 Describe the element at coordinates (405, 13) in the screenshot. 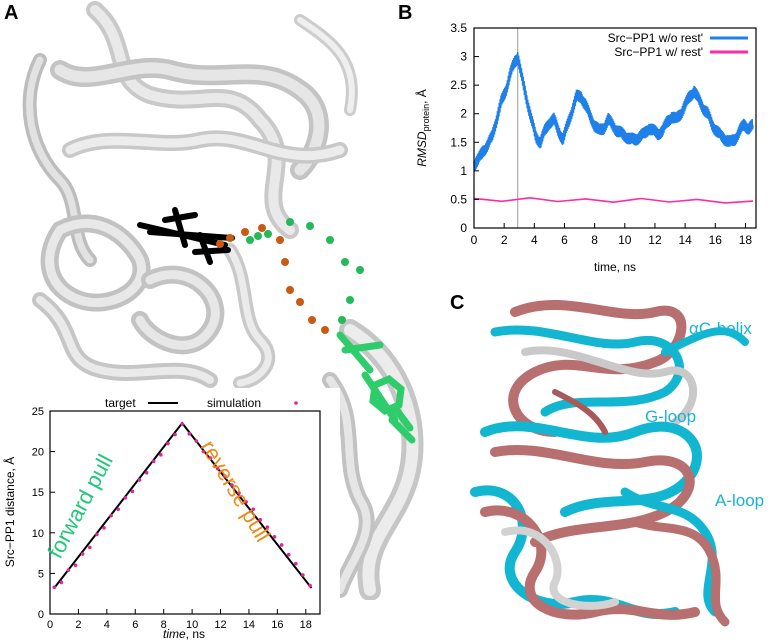

I see `panel-label-b: B` at that location.